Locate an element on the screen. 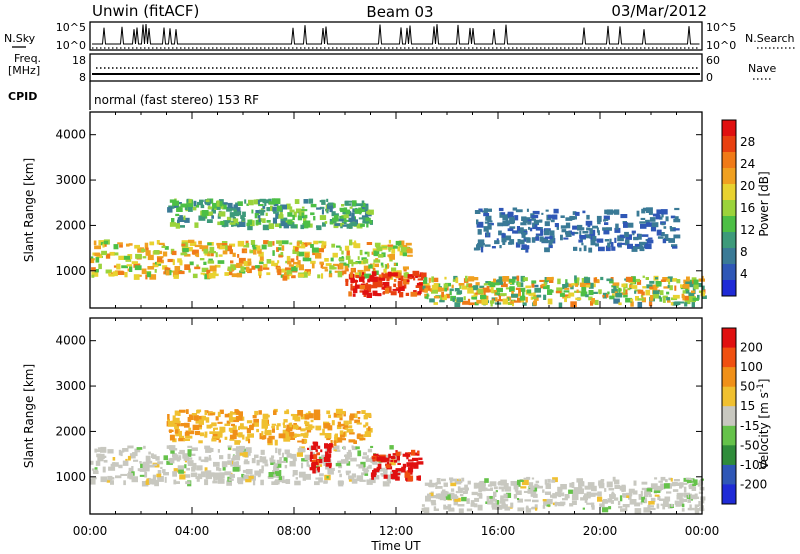 Image resolution: width=800 pixels, height=554 pixels. ytick-label: 4000 is located at coordinates (70, 135).